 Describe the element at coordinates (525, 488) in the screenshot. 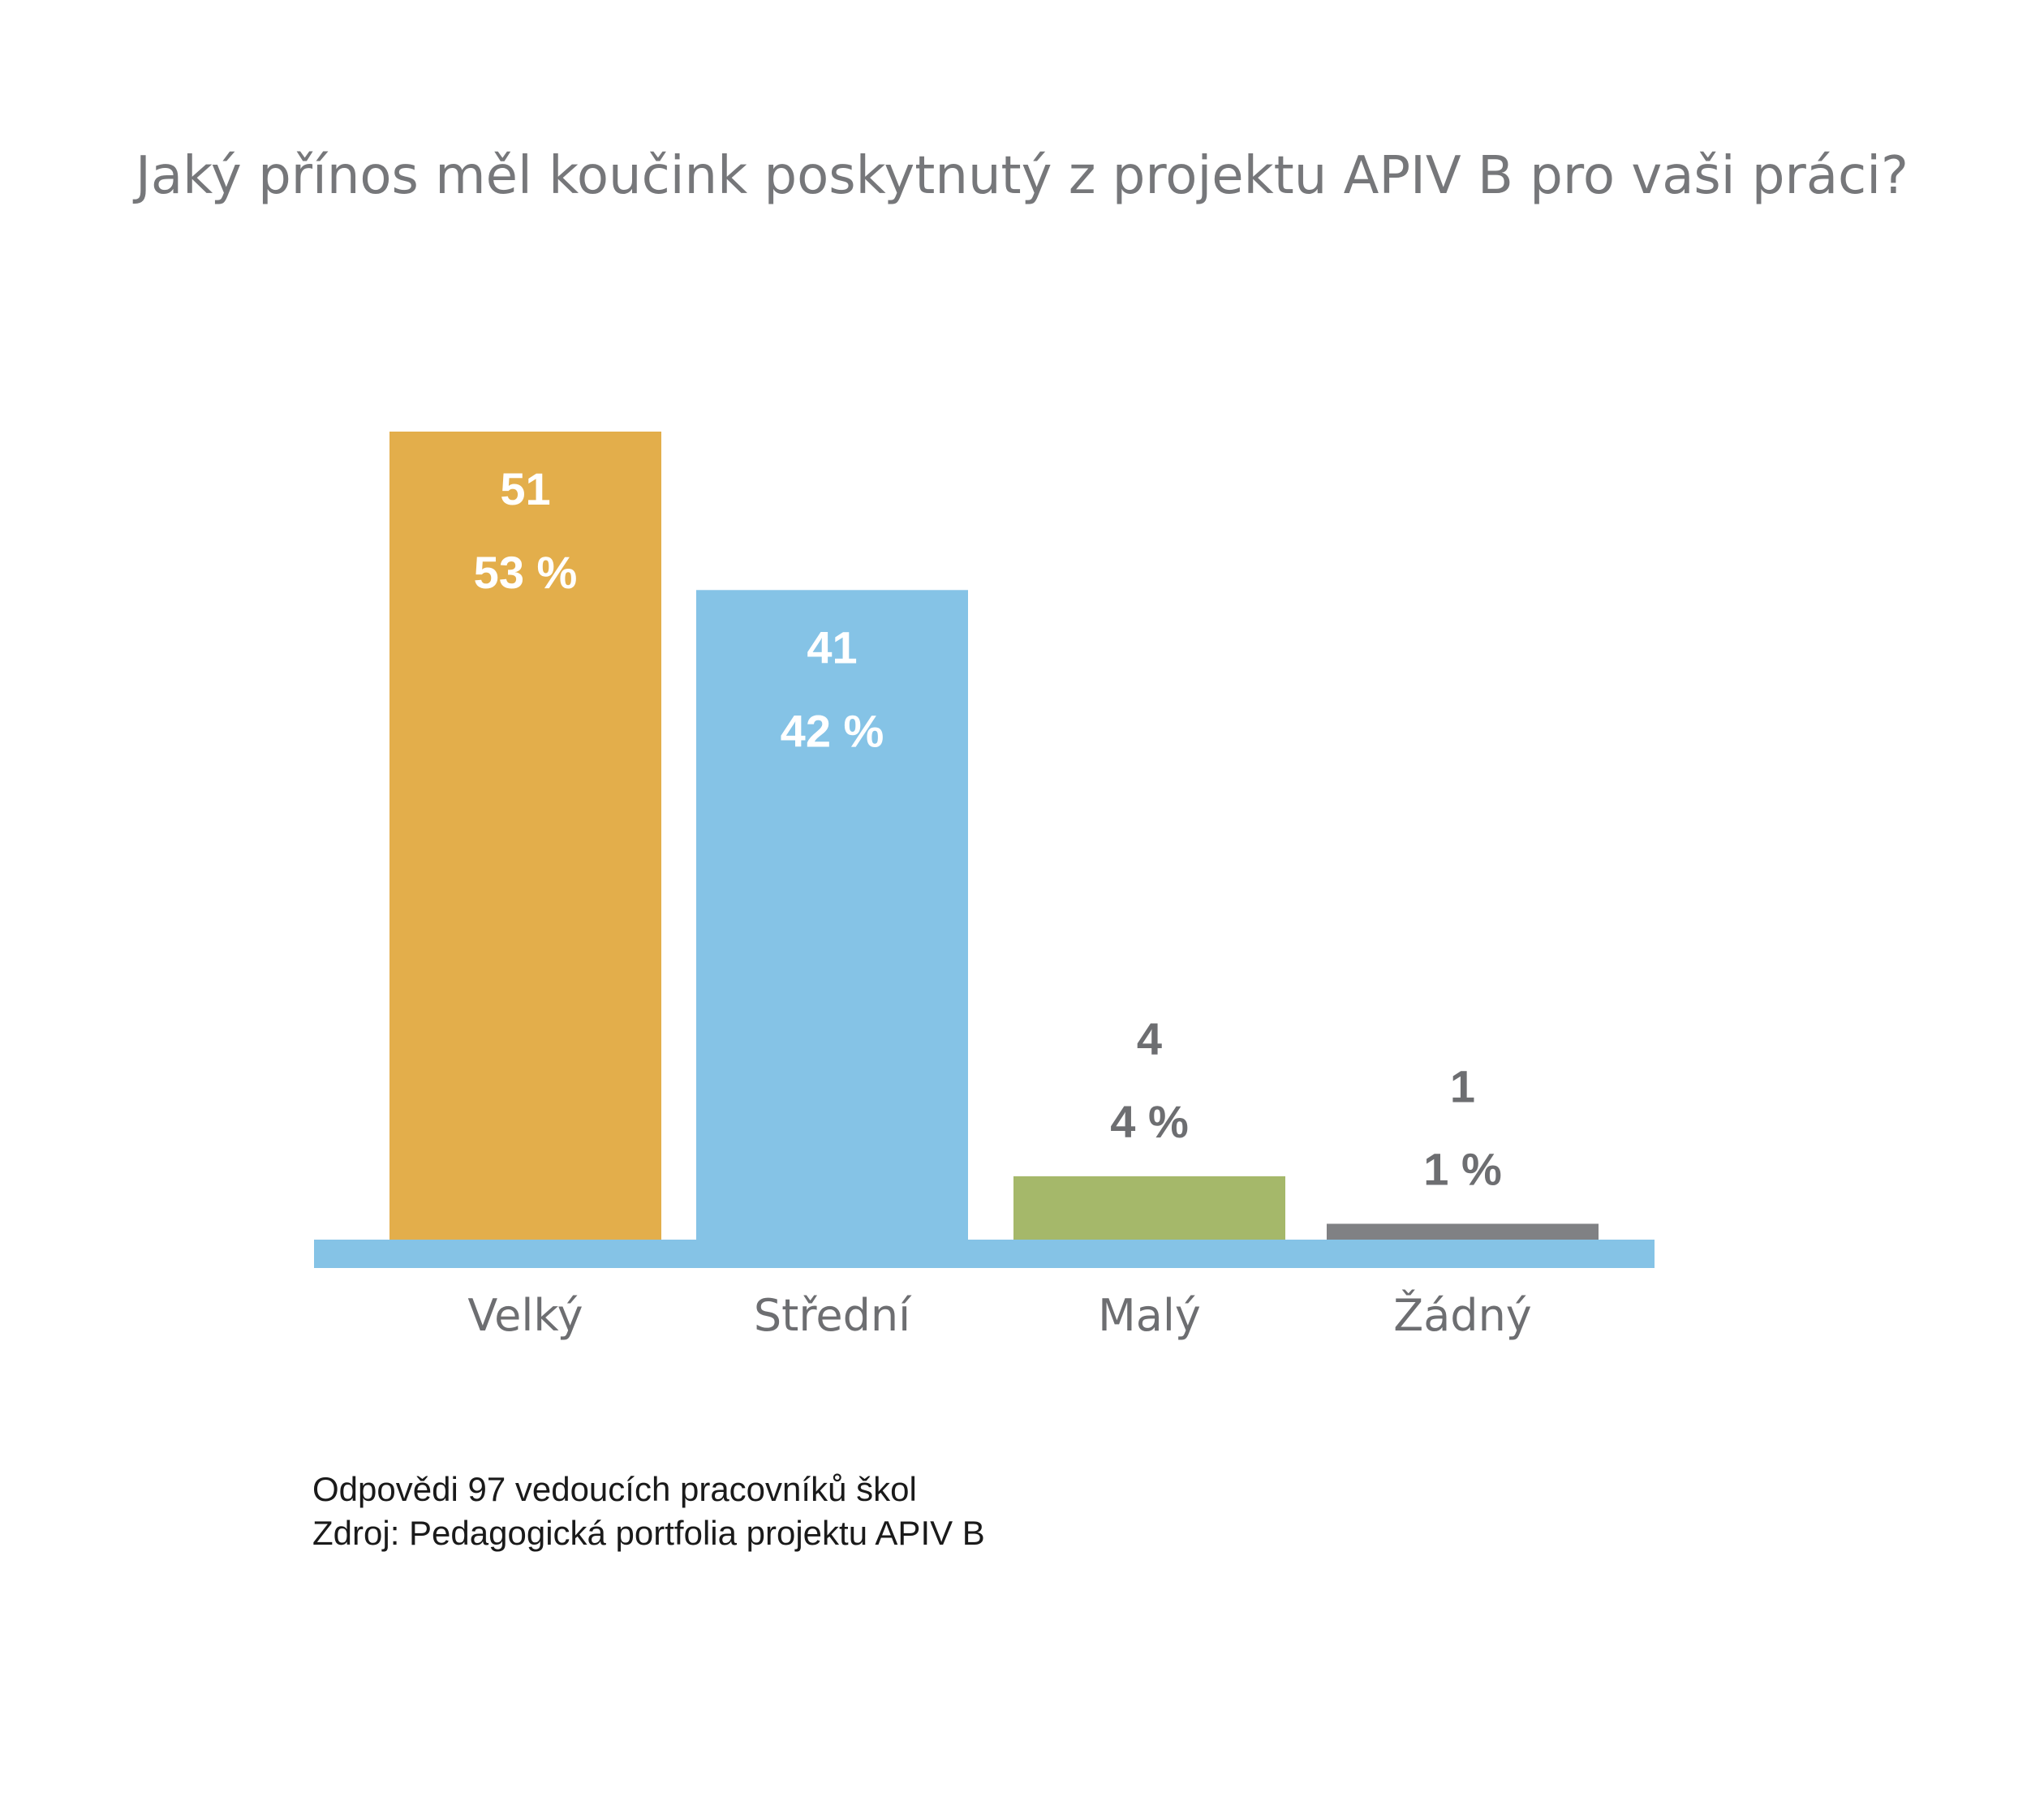

I see `bar-count-label: 51` at that location.